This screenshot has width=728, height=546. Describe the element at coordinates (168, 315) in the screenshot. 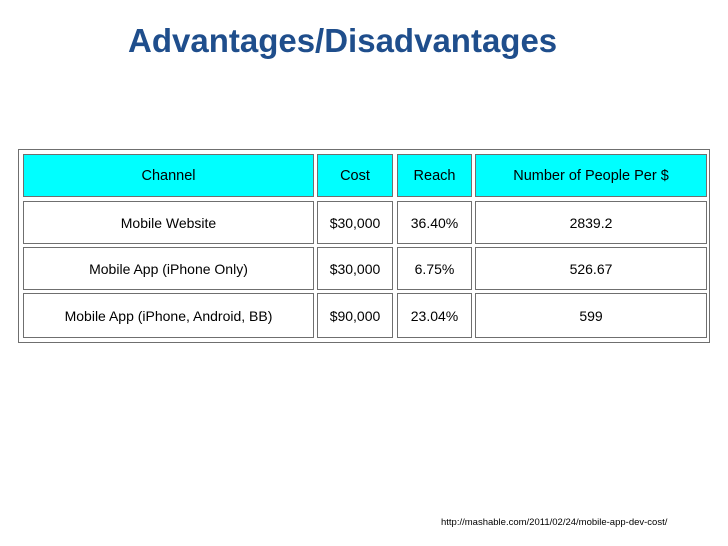

I see `table-cell-channel: Mobile App (iPhone, Android, BB)` at that location.